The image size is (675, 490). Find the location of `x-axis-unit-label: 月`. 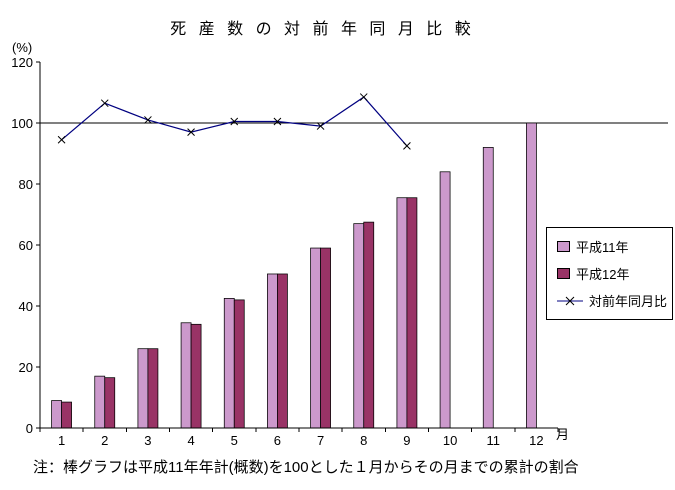

x-axis-unit-label: 月 is located at coordinates (563, 434).